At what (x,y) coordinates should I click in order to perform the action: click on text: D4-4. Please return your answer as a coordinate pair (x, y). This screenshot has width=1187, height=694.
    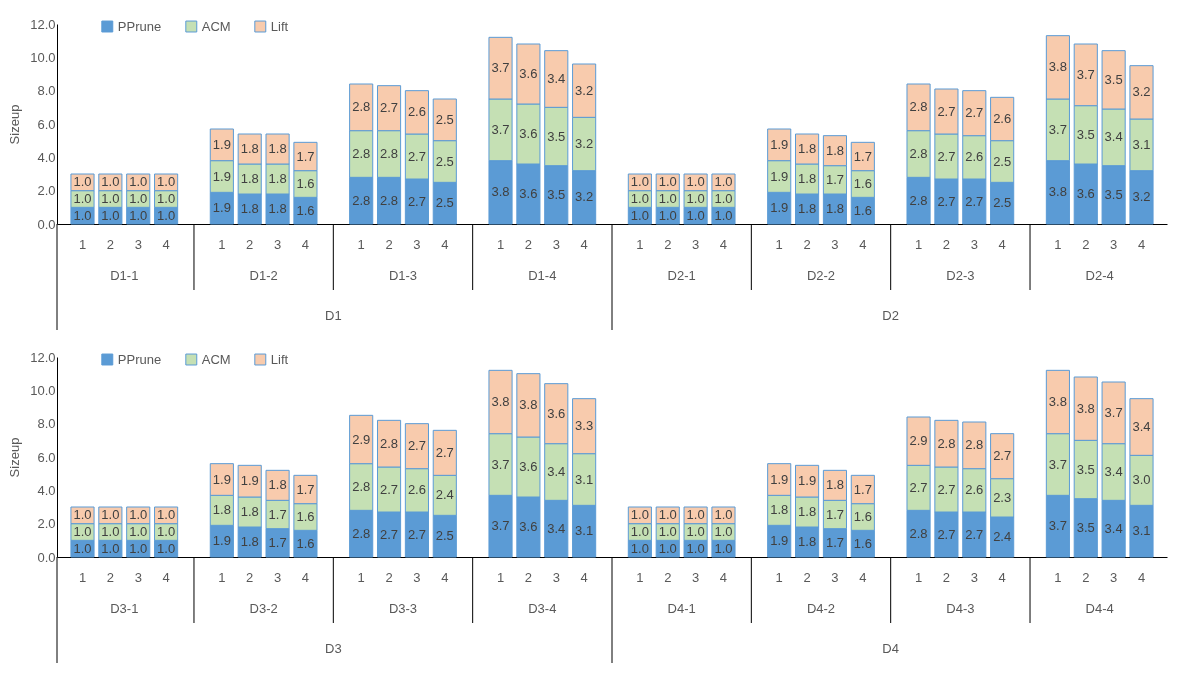
    Looking at the image, I should click on (1099, 608).